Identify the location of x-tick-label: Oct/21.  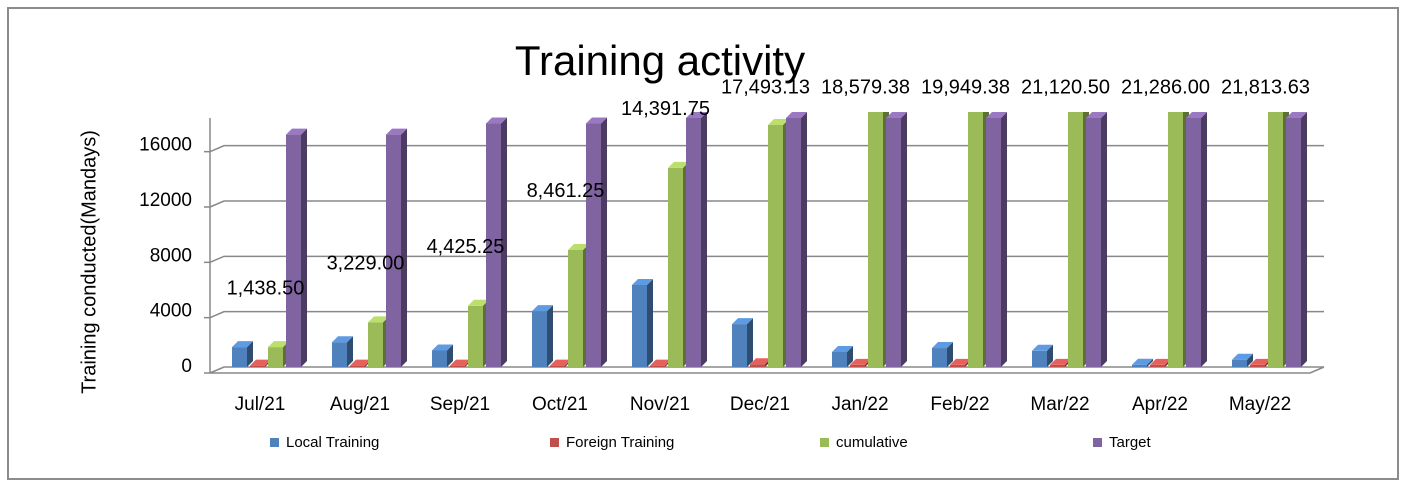
(560, 404).